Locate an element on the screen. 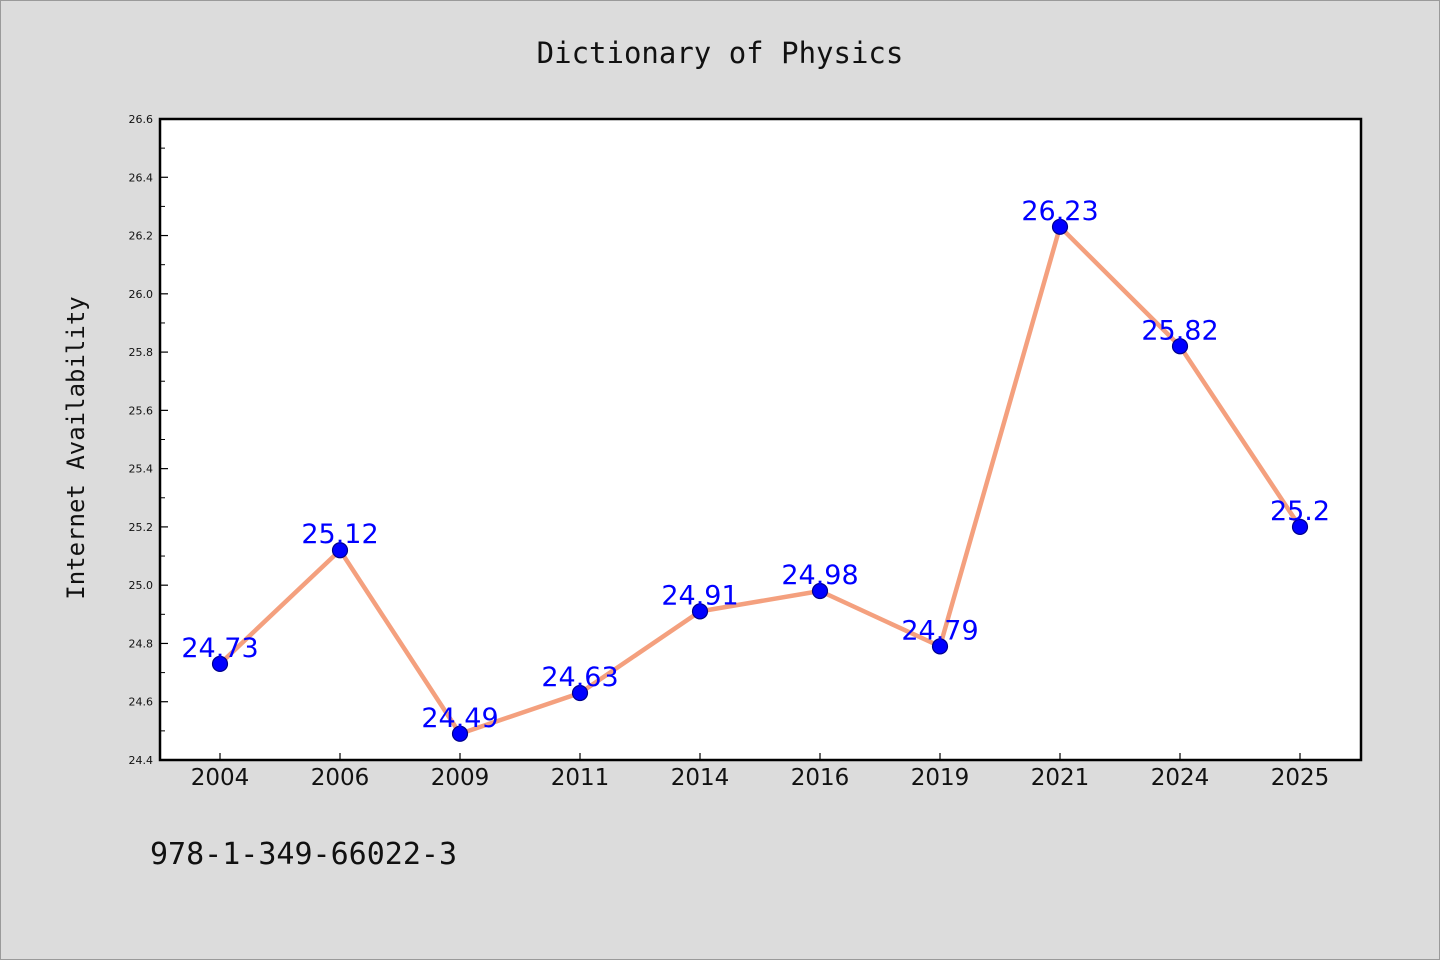  data-label: 24.63 is located at coordinates (579, 677).